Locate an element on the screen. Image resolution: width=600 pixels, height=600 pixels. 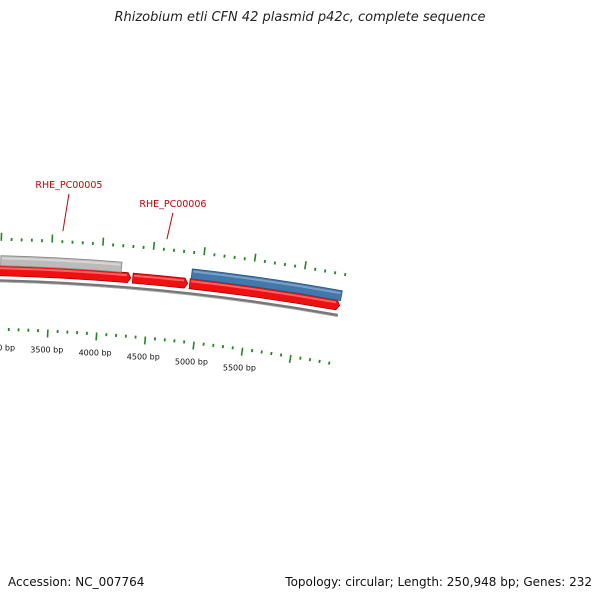
backbone-highlight is located at coordinates (169, 299).